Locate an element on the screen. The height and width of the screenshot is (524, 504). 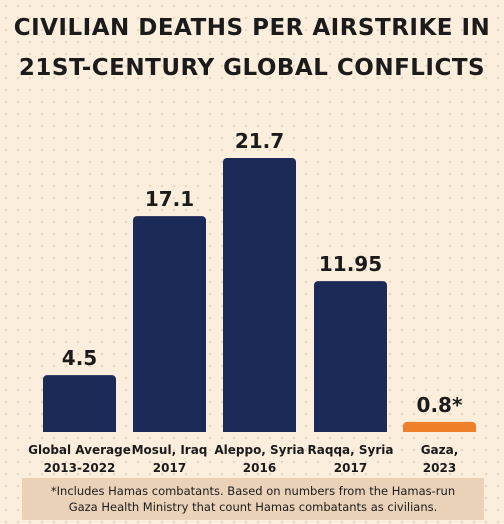
category-label-3-line-1: Raqqa, Syria is located at coordinates (351, 450).